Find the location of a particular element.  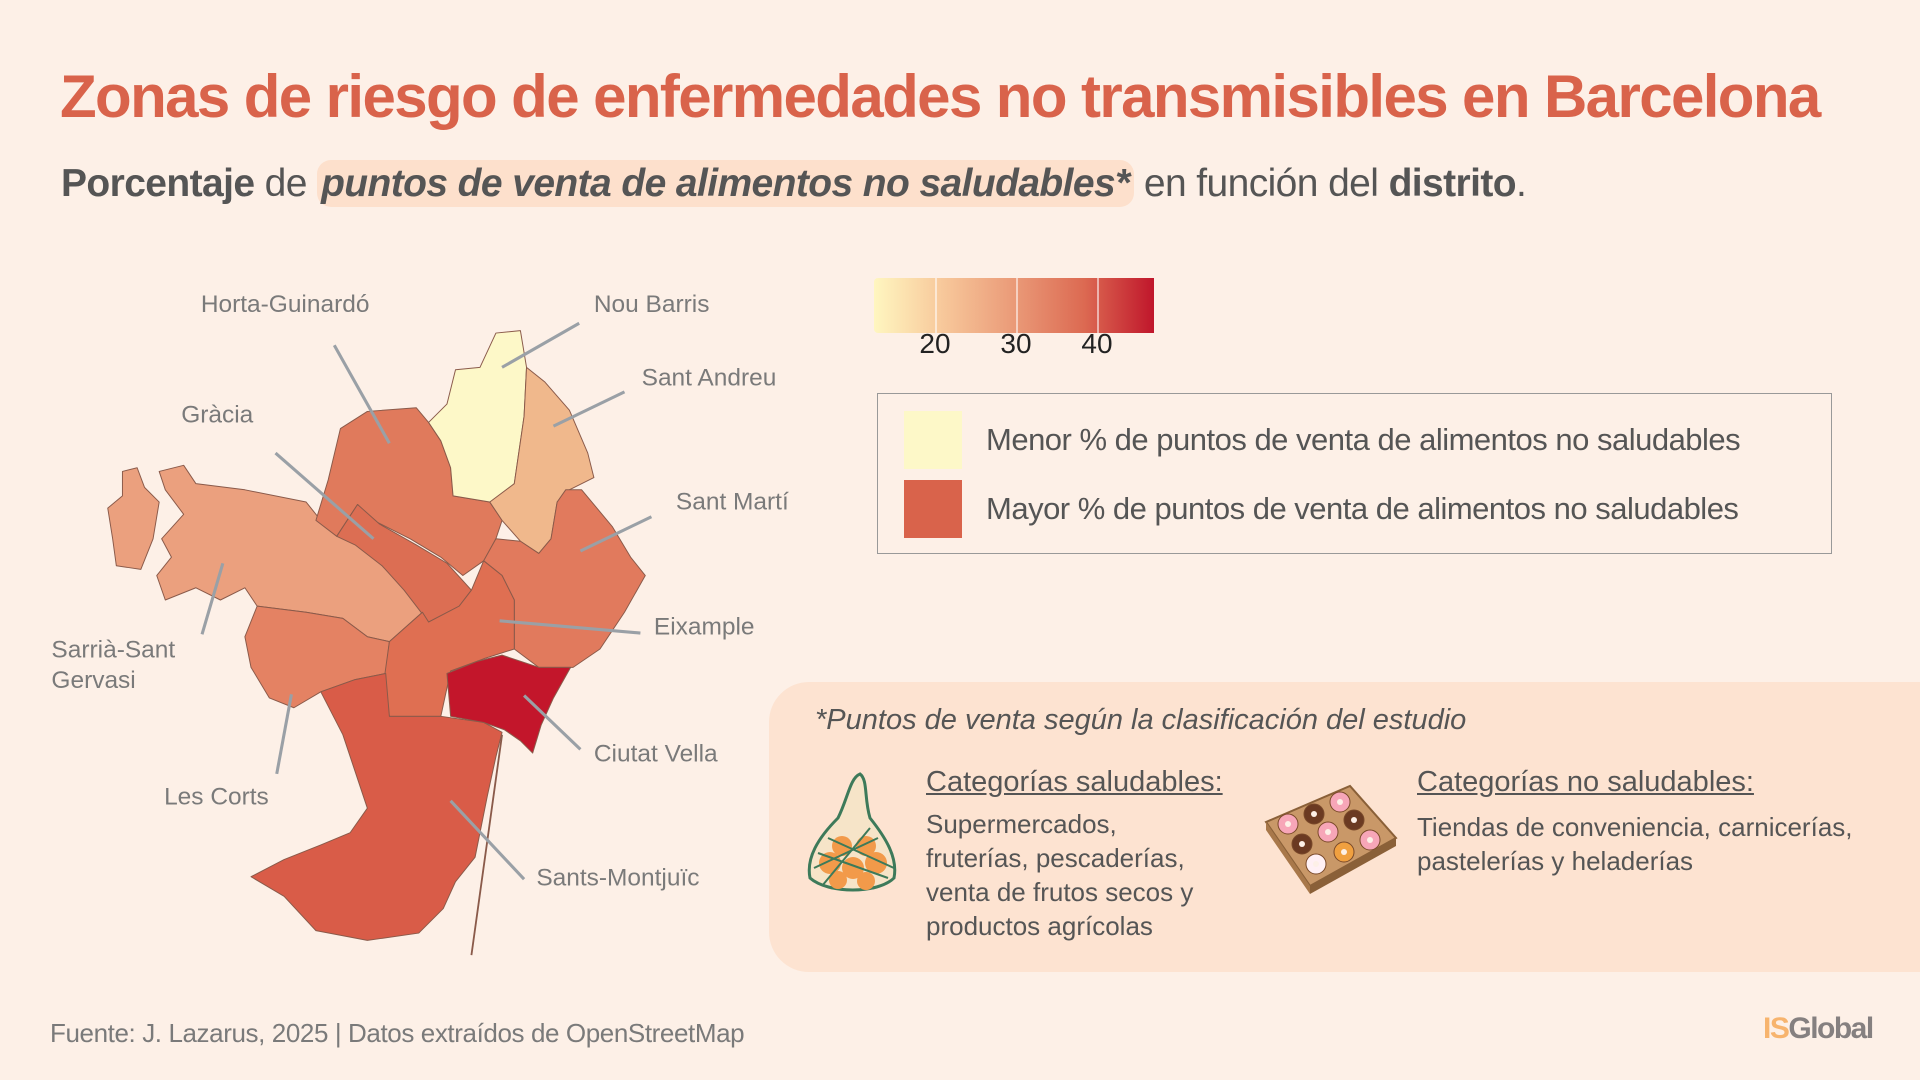

subtitle-percentage: Porcentaje is located at coordinates (158, 183).